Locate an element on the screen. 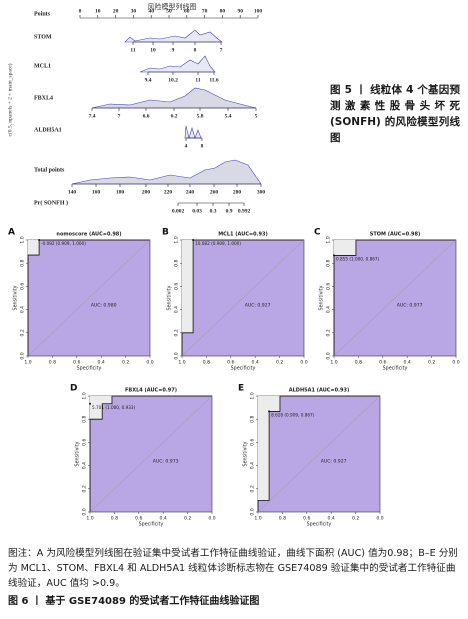 Image resolution: width=468 pixels, height=619 pixels. tick-label: 260 is located at coordinates (214, 192).